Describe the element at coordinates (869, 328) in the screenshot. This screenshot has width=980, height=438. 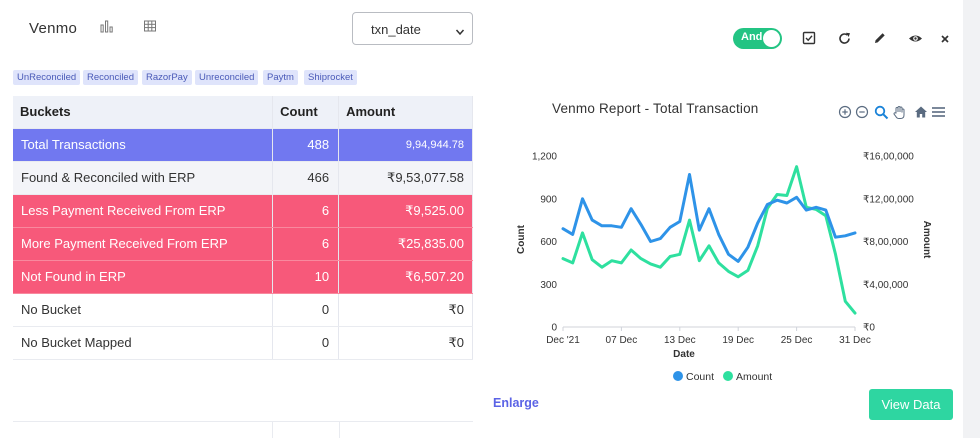
I see `y-right-tick-label: ₹0` at that location.